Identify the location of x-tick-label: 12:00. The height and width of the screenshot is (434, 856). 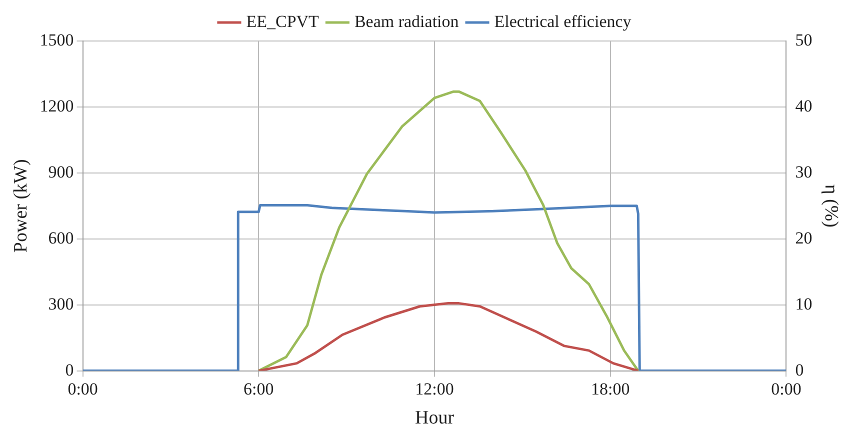
(434, 388).